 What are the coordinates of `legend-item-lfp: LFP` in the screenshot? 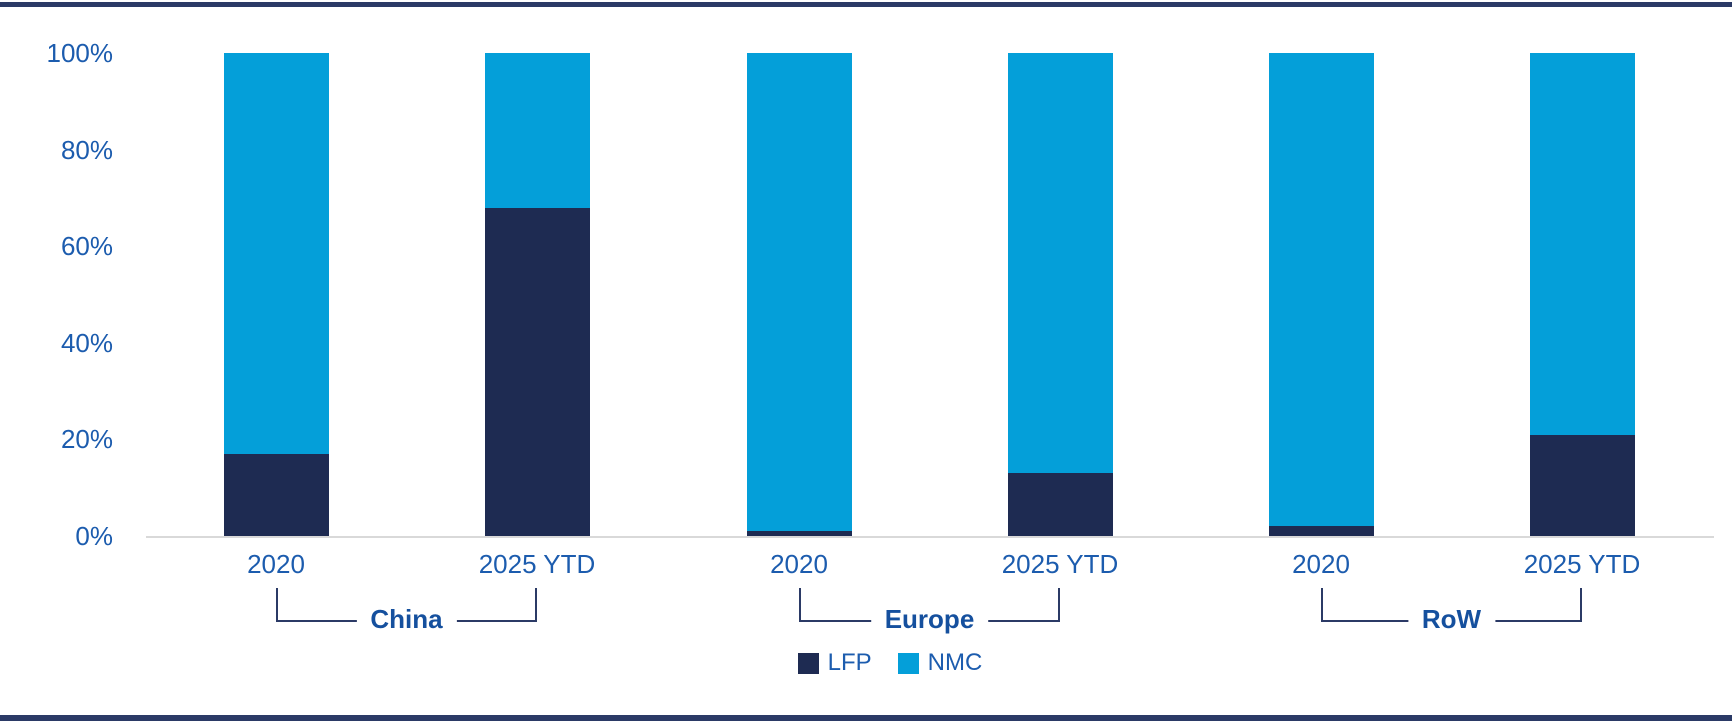 It's located at (834, 662).